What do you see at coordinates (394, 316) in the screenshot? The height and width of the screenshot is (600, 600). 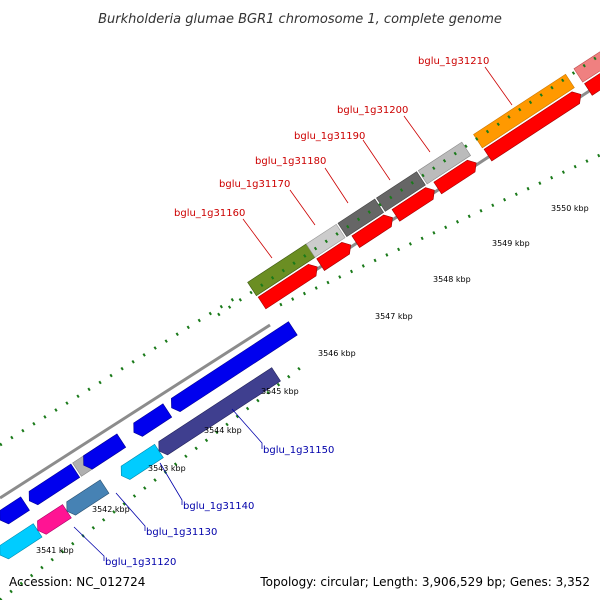 I see `tick-label: 3547 kbp` at bounding box center [394, 316].